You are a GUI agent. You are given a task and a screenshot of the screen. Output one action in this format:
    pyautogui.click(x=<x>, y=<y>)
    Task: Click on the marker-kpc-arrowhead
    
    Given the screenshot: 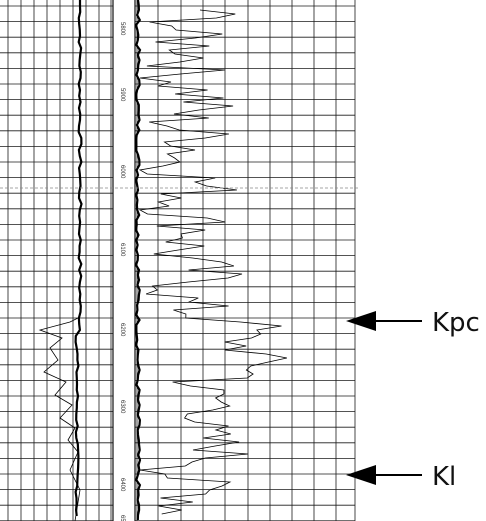 What is the action you would take?
    pyautogui.click(x=361, y=321)
    